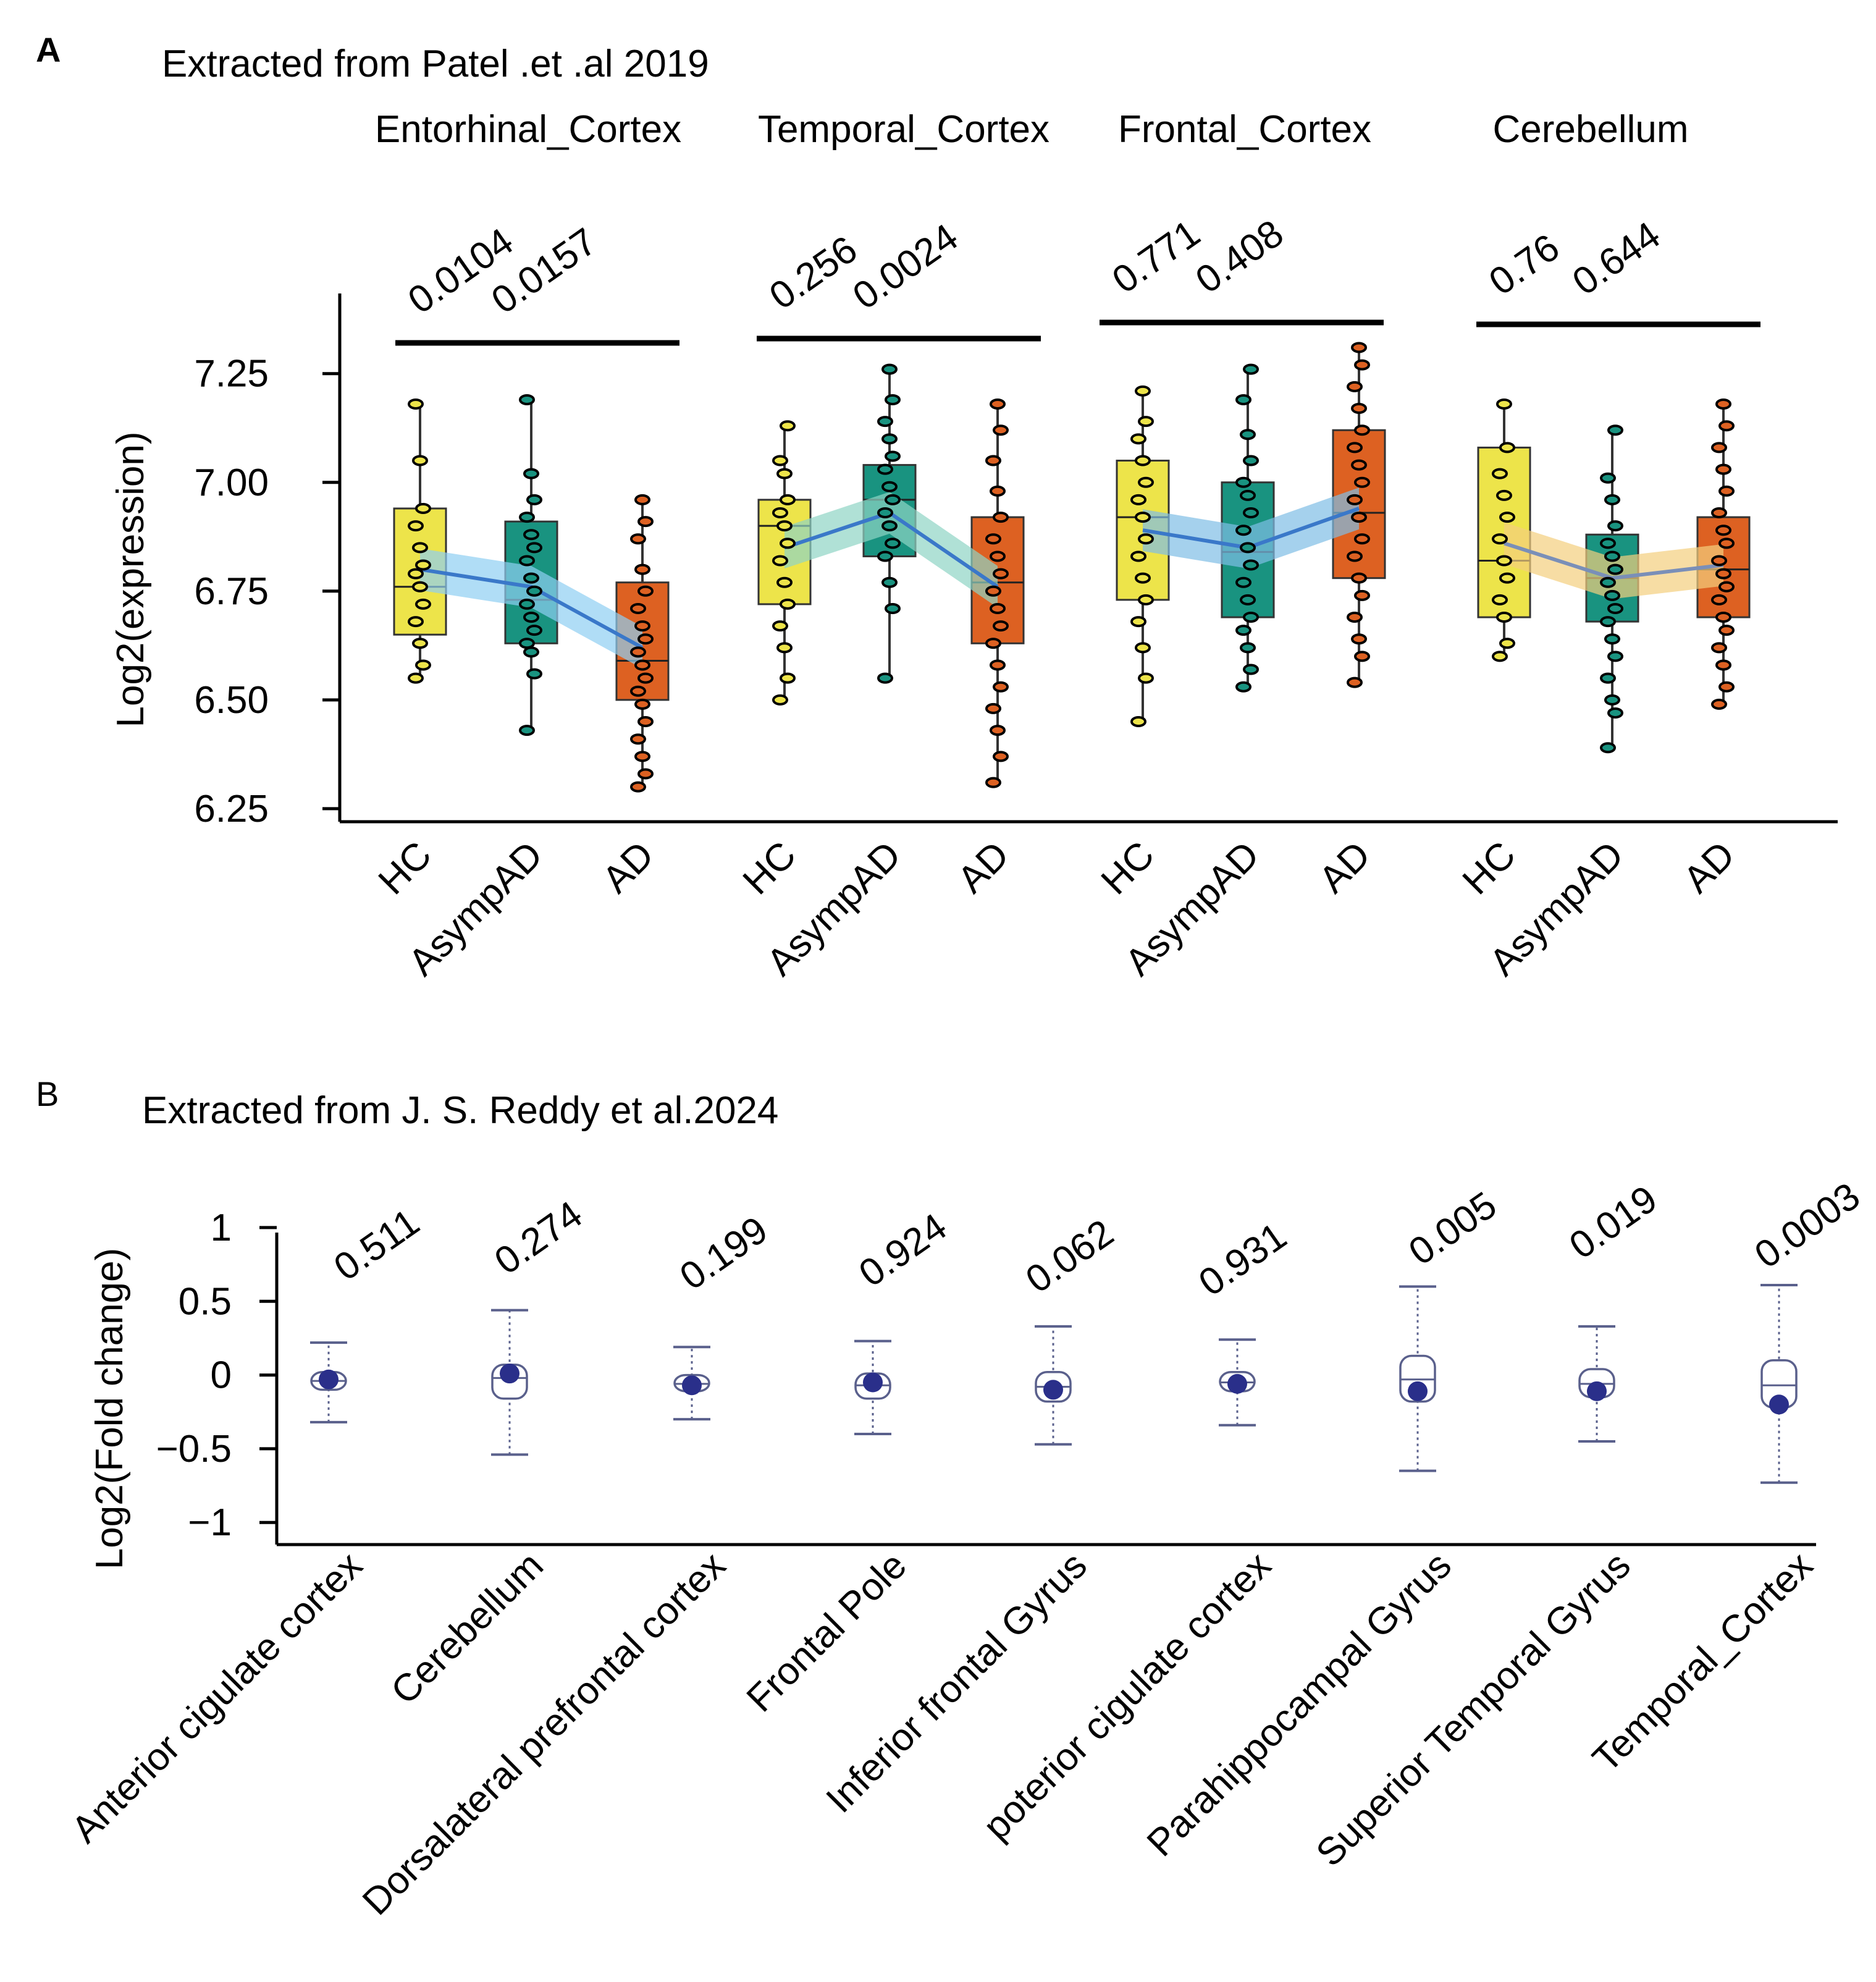 The width and height of the screenshot is (1876, 1982). What do you see at coordinates (48, 49) in the screenshot?
I see `panel-a-letter: A` at bounding box center [48, 49].